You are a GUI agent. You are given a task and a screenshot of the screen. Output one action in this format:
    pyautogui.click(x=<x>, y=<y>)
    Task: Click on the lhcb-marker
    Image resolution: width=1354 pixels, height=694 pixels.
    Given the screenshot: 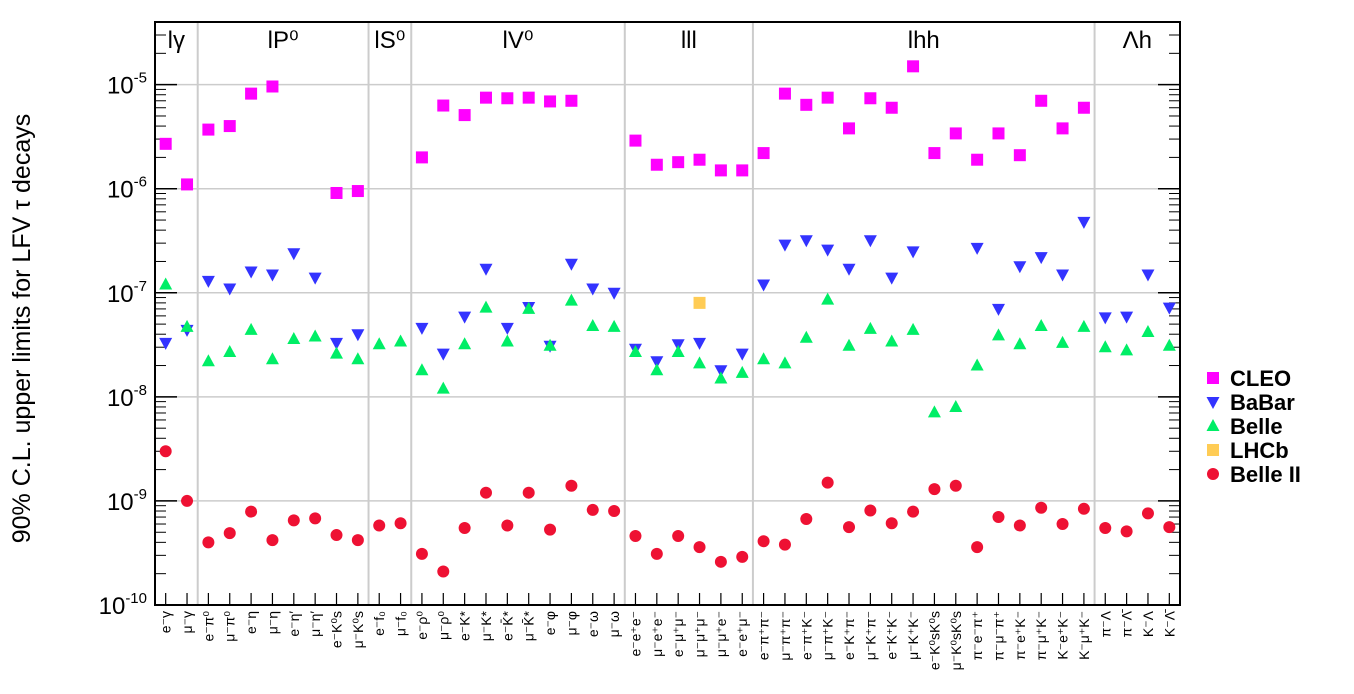 What is the action you would take?
    pyautogui.click(x=699, y=302)
    